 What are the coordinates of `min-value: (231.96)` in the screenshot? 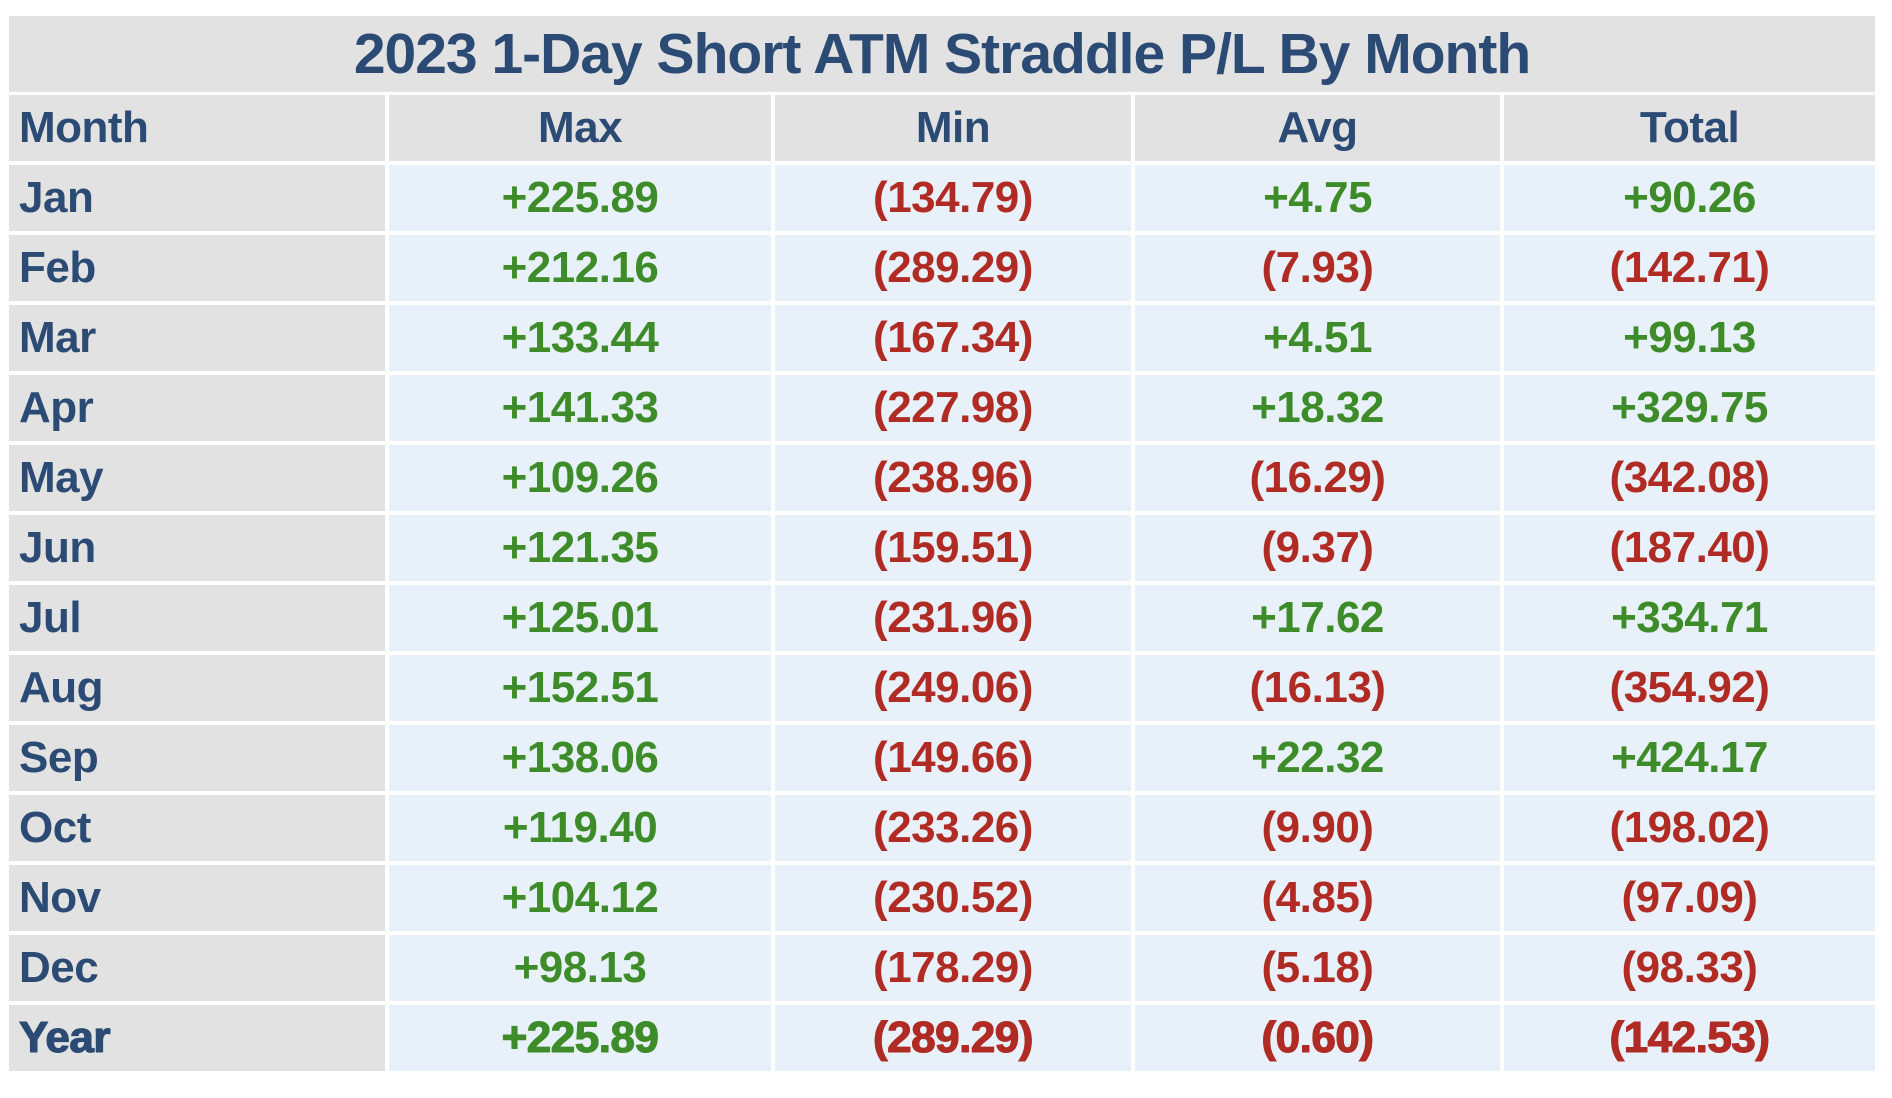 It's located at (953, 617).